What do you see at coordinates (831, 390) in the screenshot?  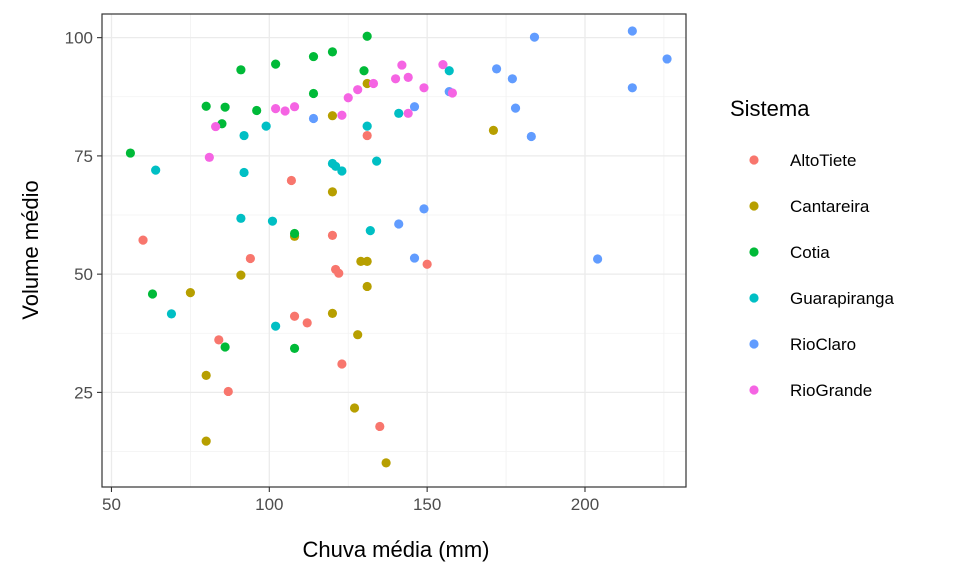 I see `legend-label-riogrande: RioGrande` at bounding box center [831, 390].